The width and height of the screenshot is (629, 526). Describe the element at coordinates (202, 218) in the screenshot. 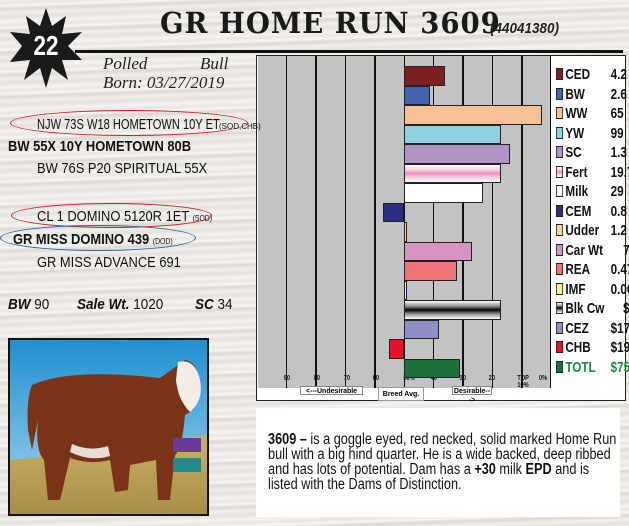

I see `dam-sire-tag: (SOD)` at that location.